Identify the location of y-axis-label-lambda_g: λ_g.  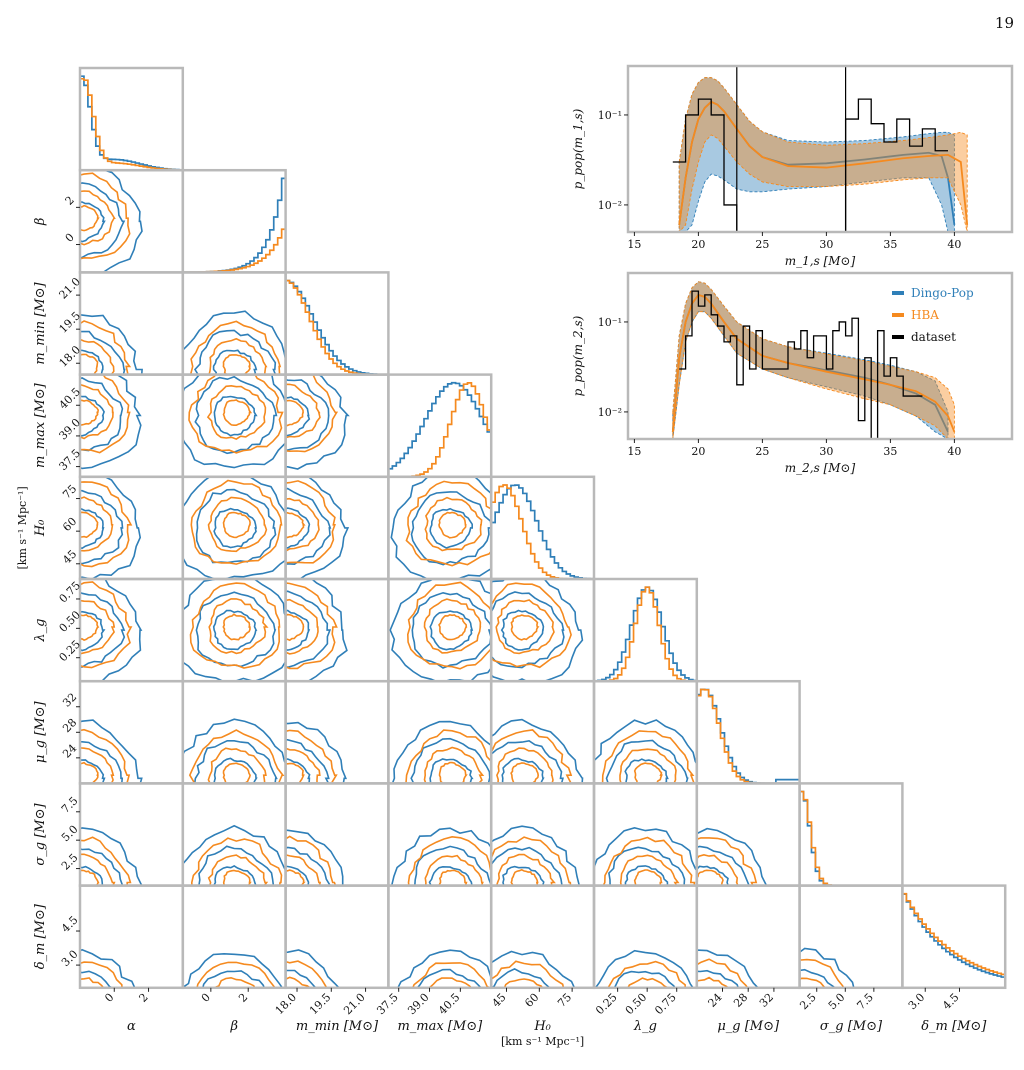
(40, 631).